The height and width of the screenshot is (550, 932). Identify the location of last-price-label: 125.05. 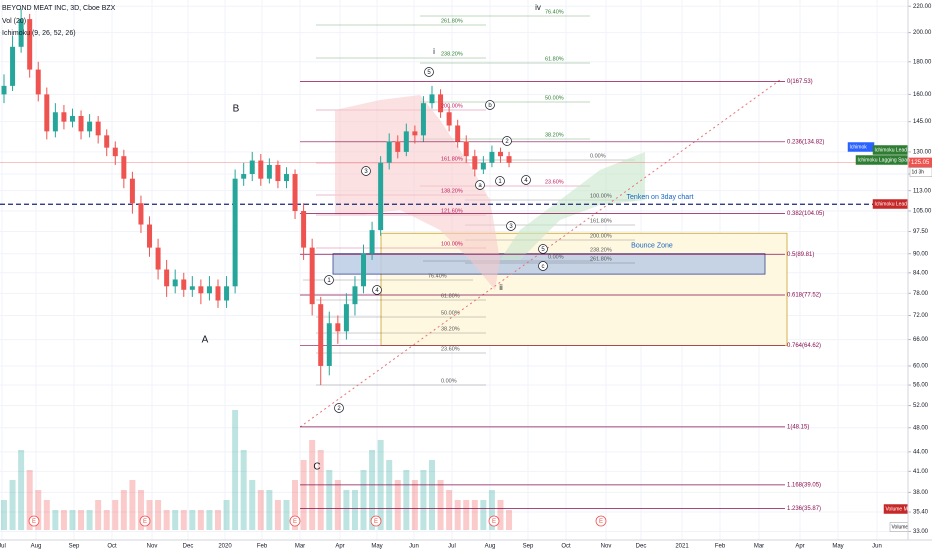
(920, 163).